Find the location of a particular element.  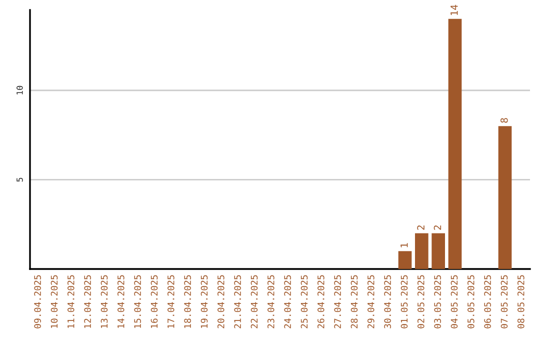

x-tick-label: 24.04.2025 is located at coordinates (287, 301).